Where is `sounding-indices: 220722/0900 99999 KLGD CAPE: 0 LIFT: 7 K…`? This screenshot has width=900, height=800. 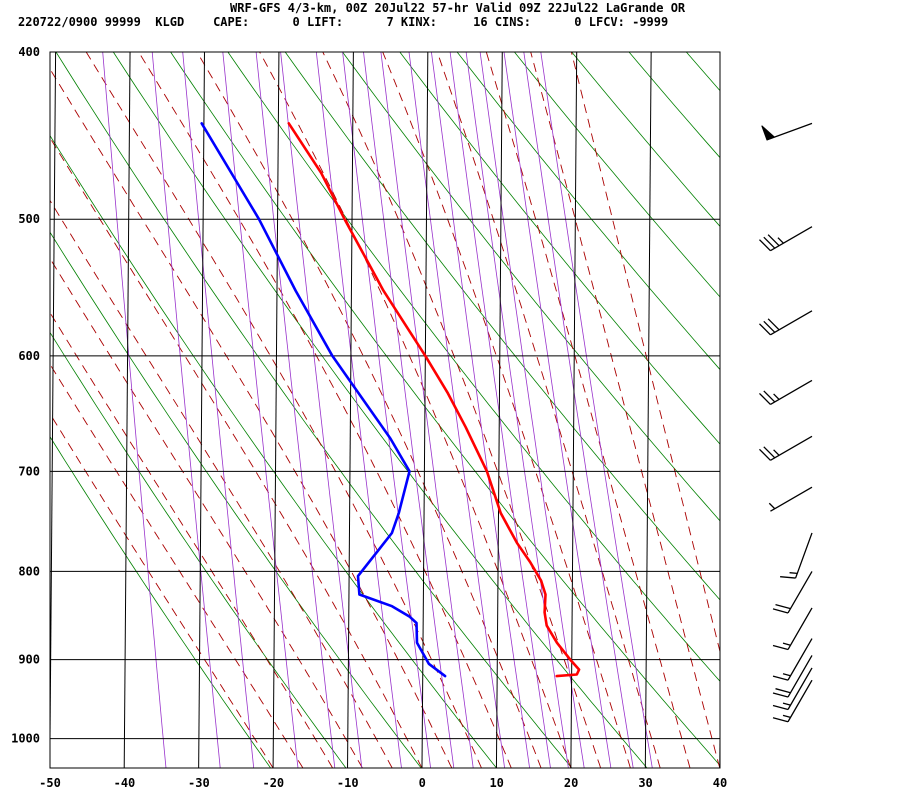
sounding-indices: 220722/0900 99999 KLGD CAPE: 0 LIFT: 7 K… is located at coordinates (343, 22).